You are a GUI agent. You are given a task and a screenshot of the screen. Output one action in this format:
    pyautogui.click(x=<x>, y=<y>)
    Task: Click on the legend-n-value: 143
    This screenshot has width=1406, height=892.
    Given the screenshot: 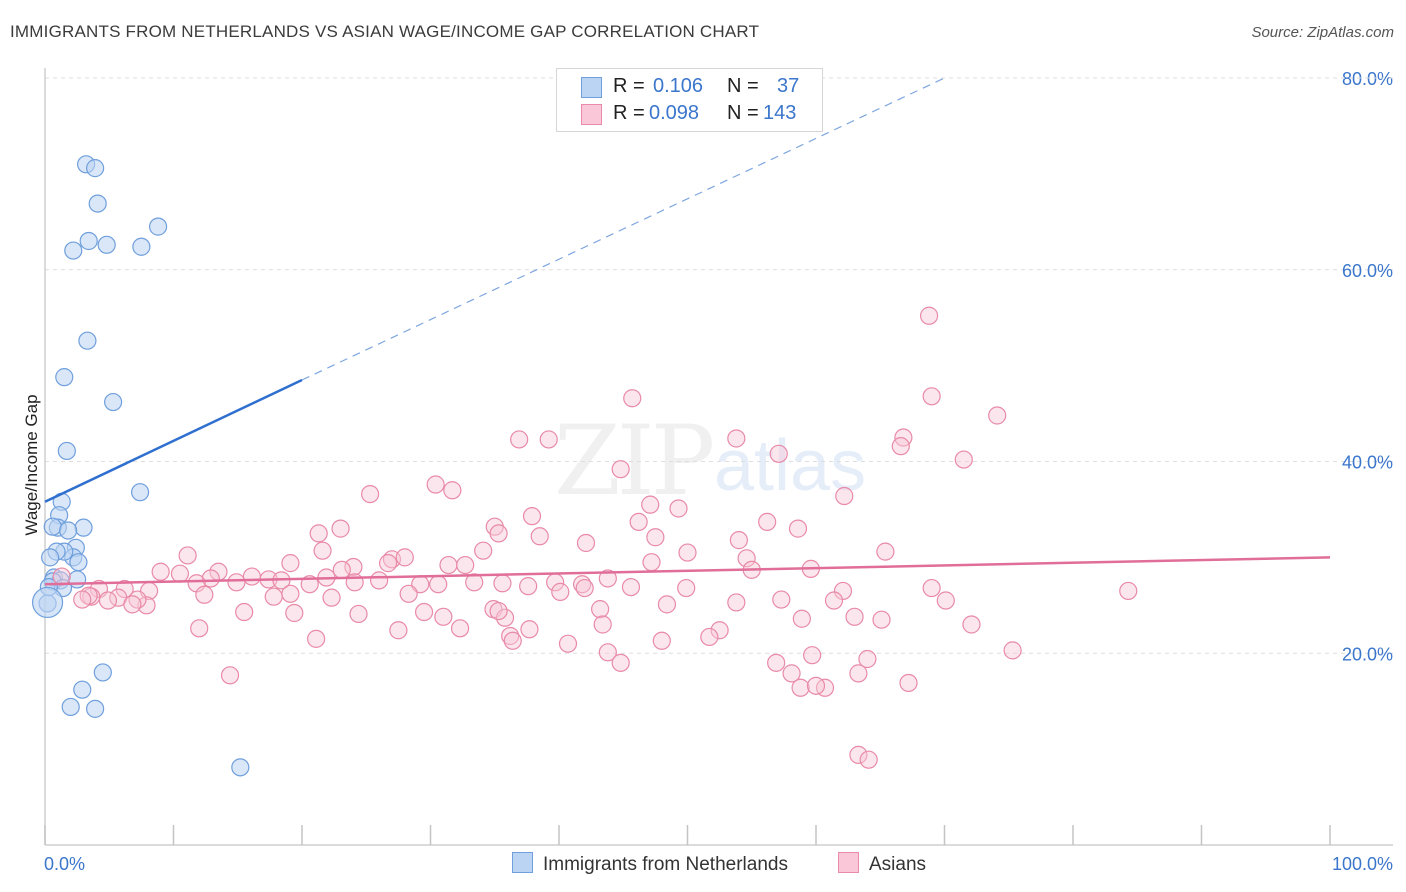 What is the action you would take?
    pyautogui.click(x=780, y=113)
    